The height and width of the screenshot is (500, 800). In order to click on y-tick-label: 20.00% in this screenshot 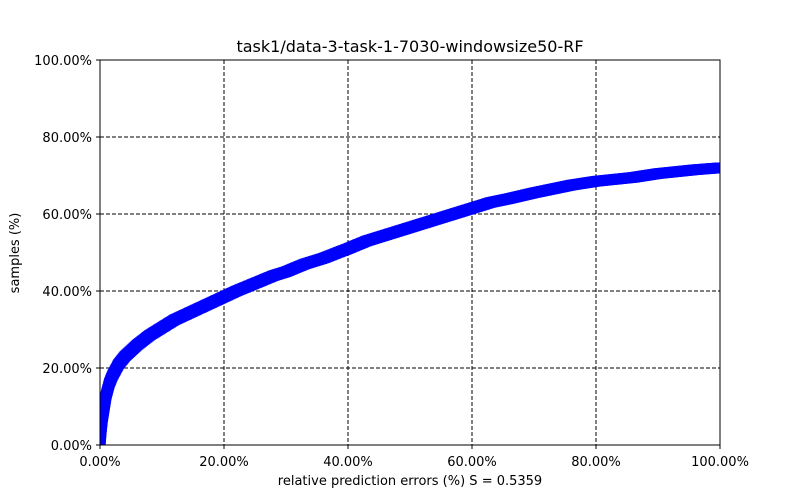, I will do `click(67, 369)`.